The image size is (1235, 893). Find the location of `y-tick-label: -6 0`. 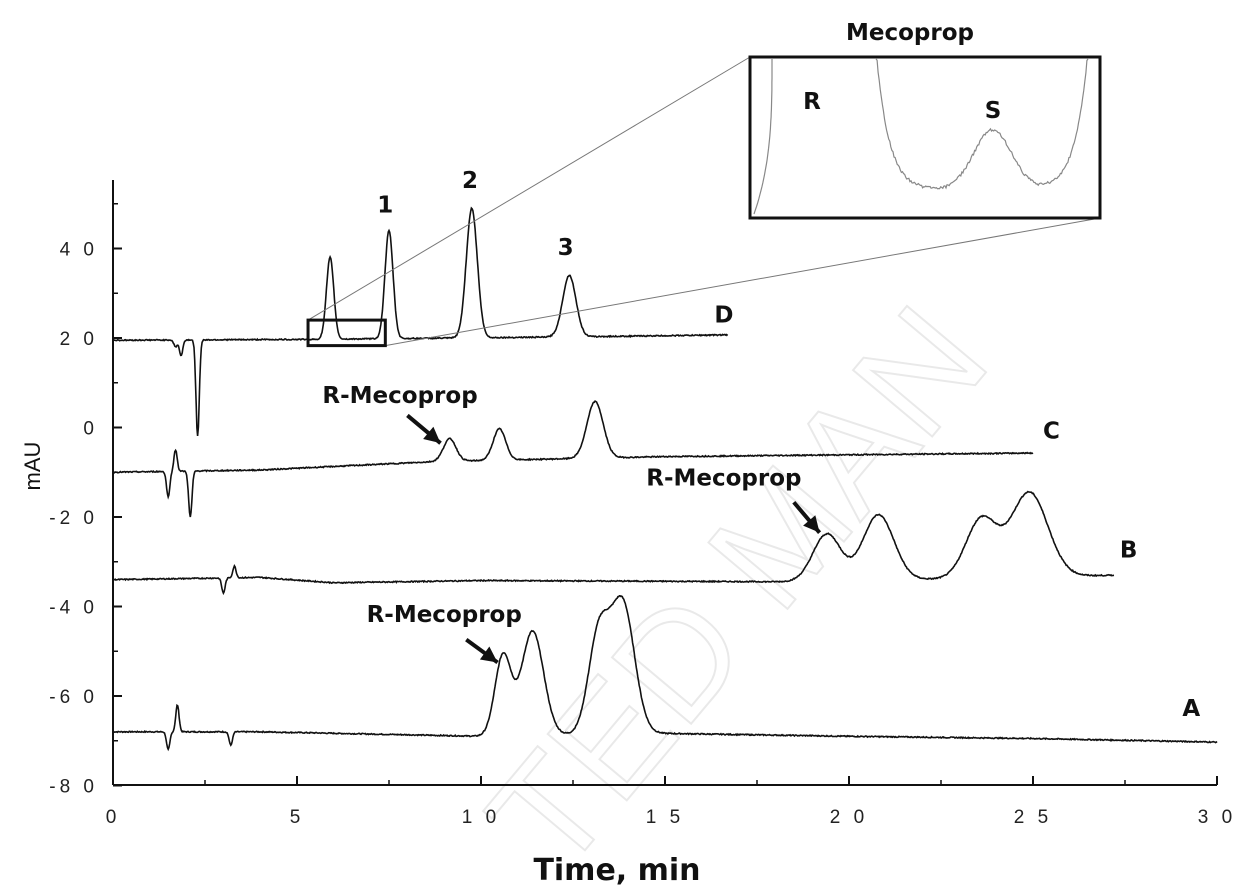

y-tick-label: -6 0 is located at coordinates (73, 697).